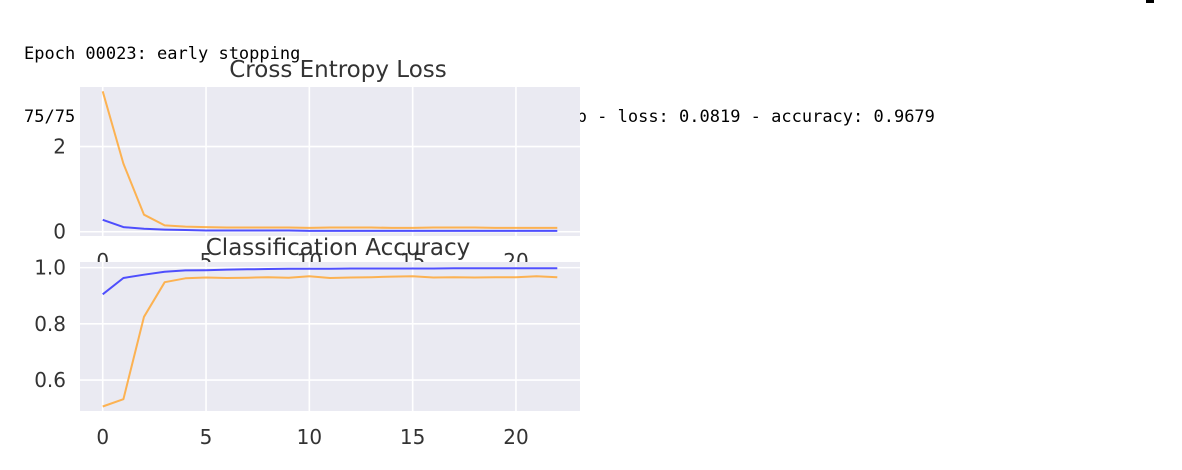 Image resolution: width=1182 pixels, height=470 pixels. Describe the element at coordinates (330, 336) in the screenshot. I see `accuracy-plot-area` at that location.